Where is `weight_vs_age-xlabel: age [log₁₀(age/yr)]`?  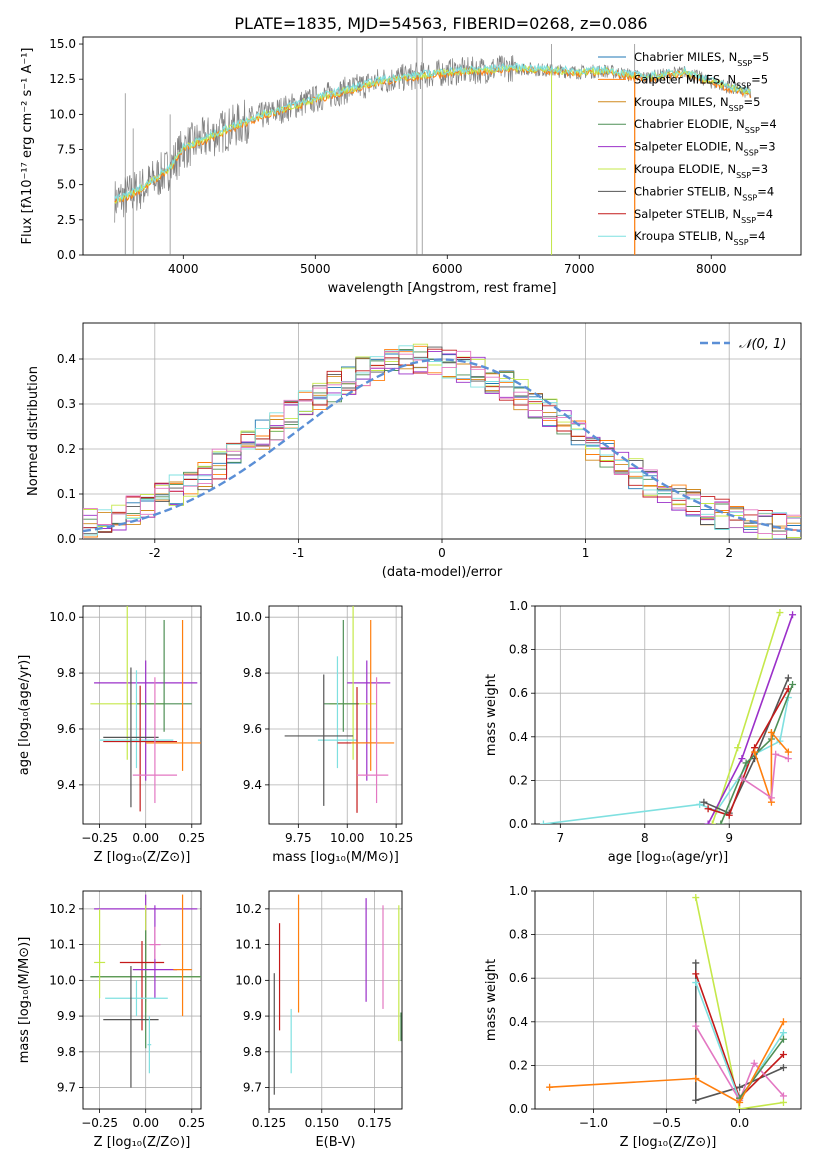
weight_vs_age-xlabel: age [log₁₀(age/yr)] is located at coordinates (668, 857).